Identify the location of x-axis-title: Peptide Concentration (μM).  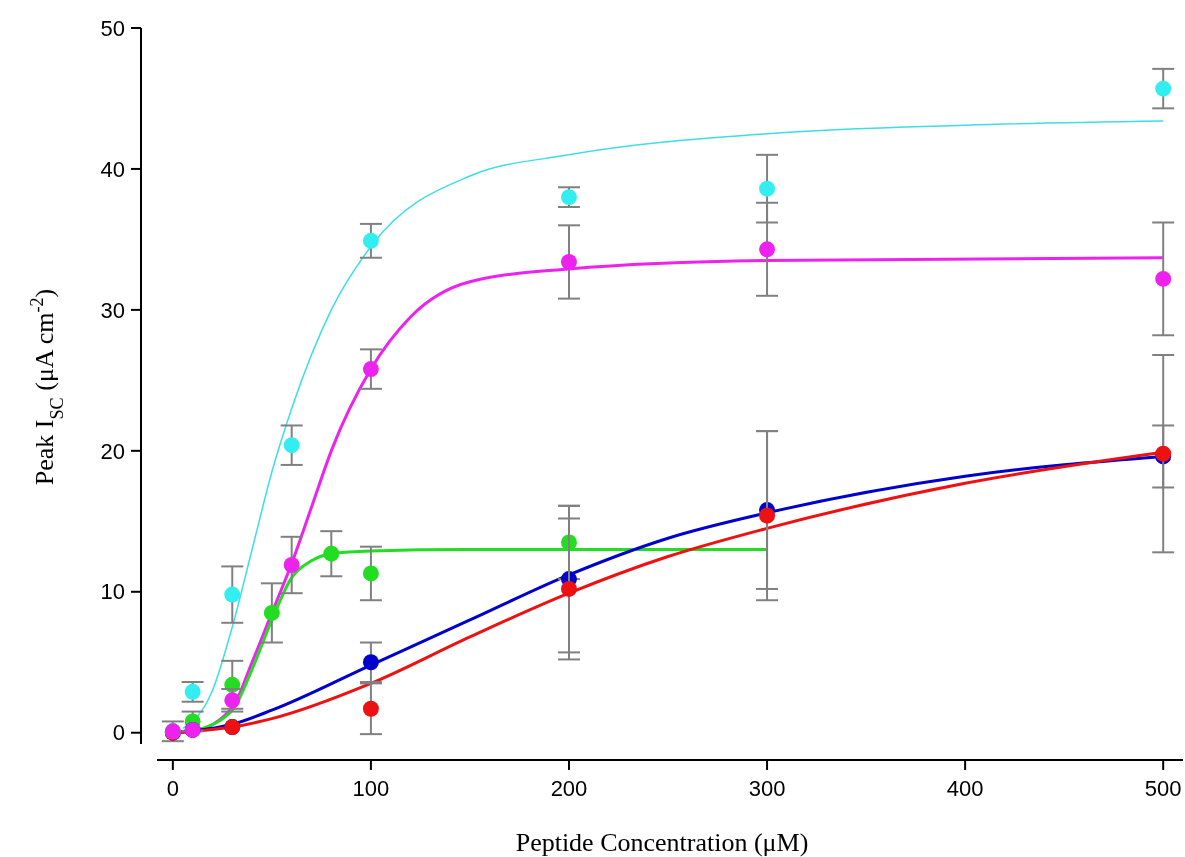
(662, 842).